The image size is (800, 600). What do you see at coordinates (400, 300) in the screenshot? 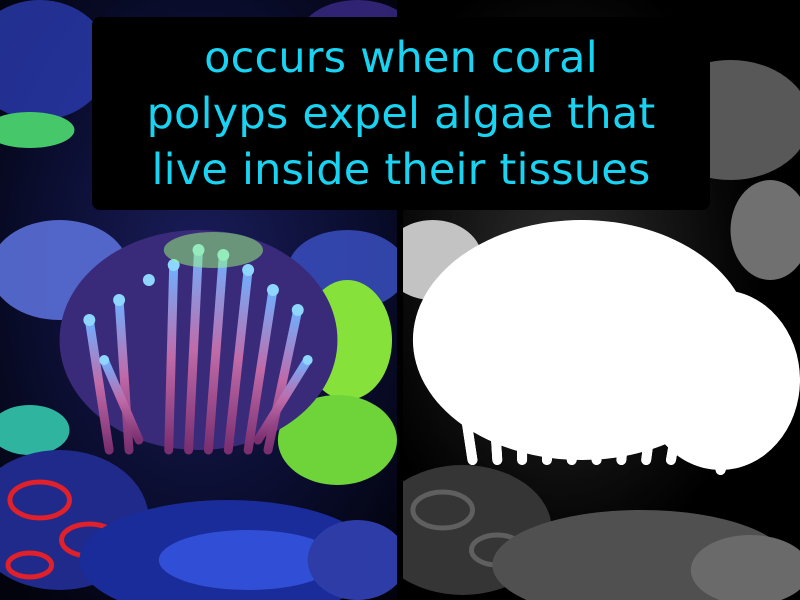
I see `panel-divider` at bounding box center [400, 300].